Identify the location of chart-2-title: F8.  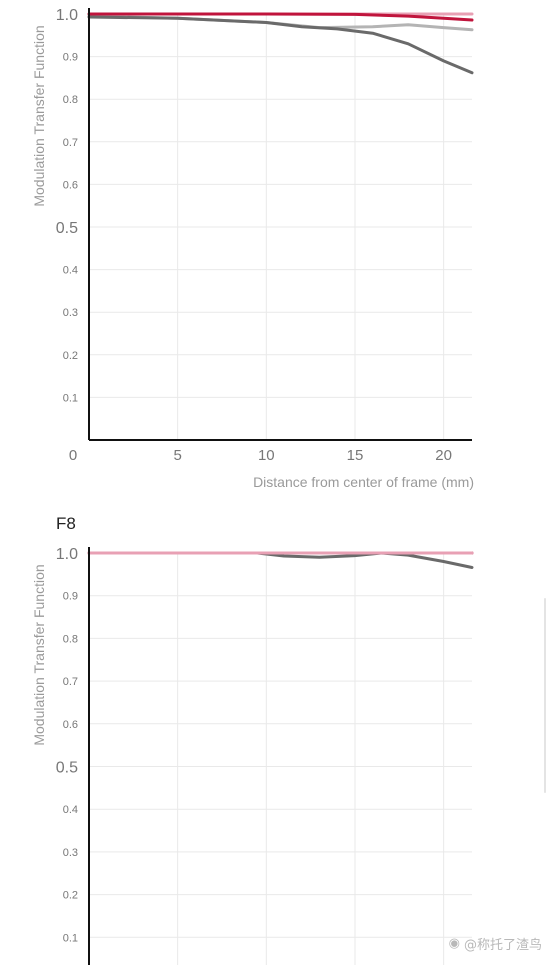
(66, 523).